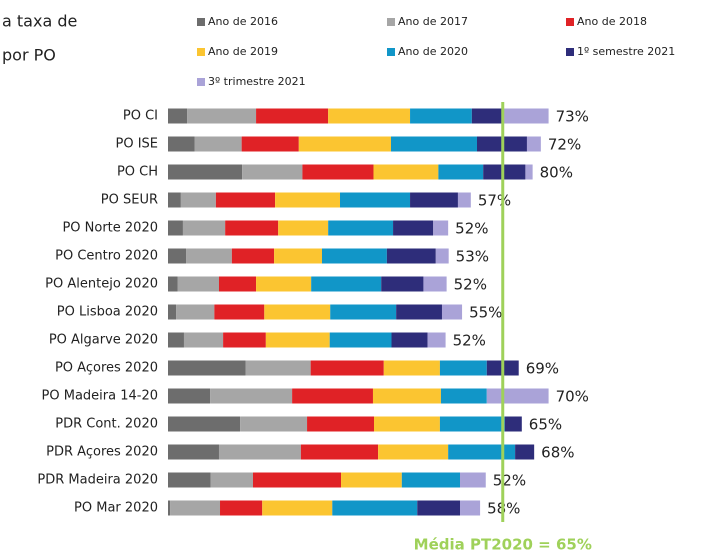 The height and width of the screenshot is (558, 707). What do you see at coordinates (556, 173) in the screenshot?
I see `total-label: 80%` at bounding box center [556, 173].